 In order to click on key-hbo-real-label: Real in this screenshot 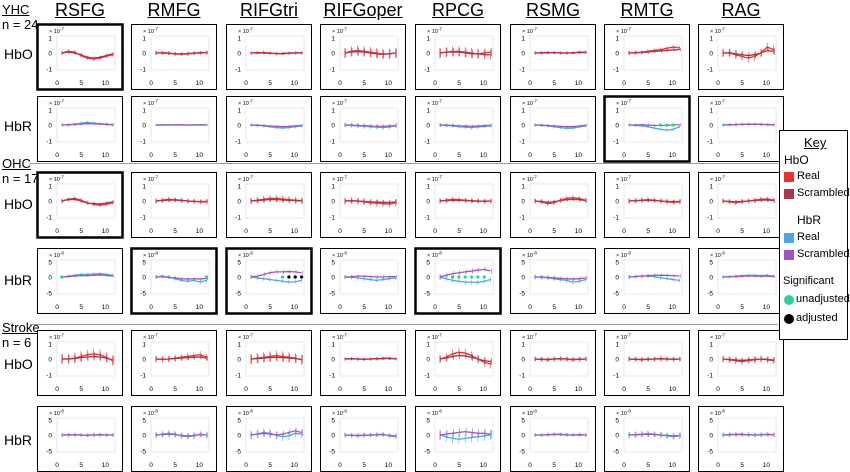, I will do `click(808, 176)`.